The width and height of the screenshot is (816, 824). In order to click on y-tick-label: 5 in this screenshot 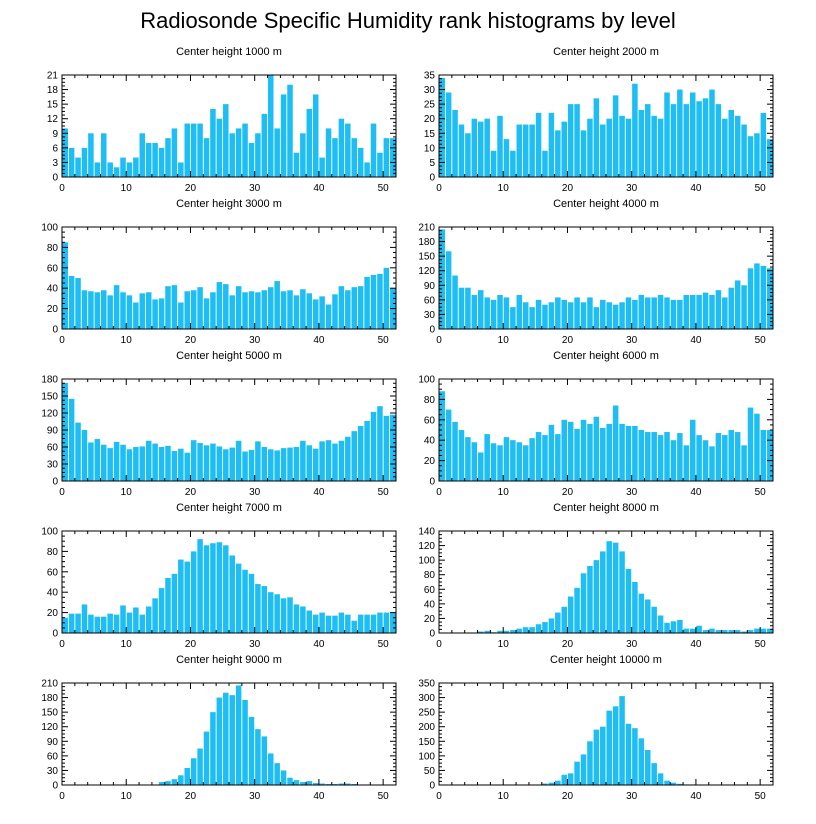, I will do `click(432, 163)`.